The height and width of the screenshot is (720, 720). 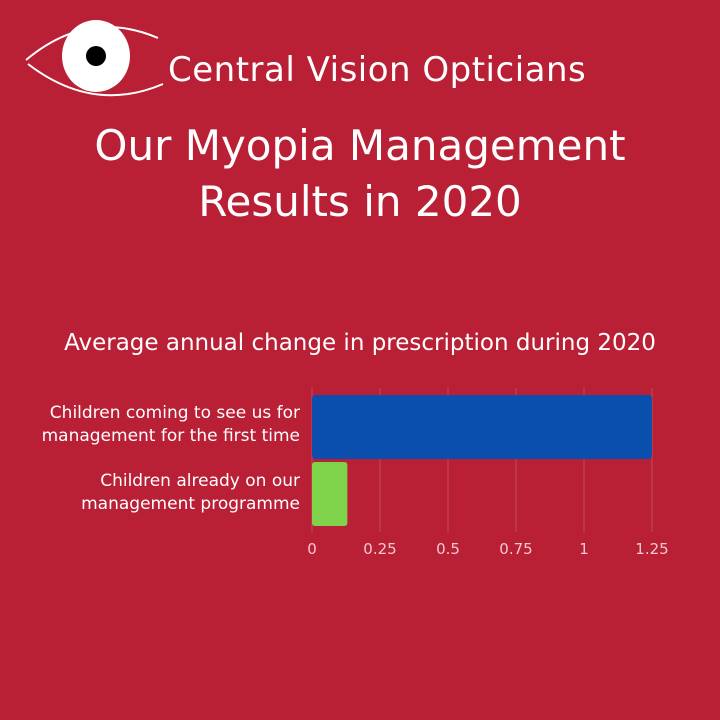 I want to click on brand-name: Central Vision Opticians, so click(x=377, y=70).